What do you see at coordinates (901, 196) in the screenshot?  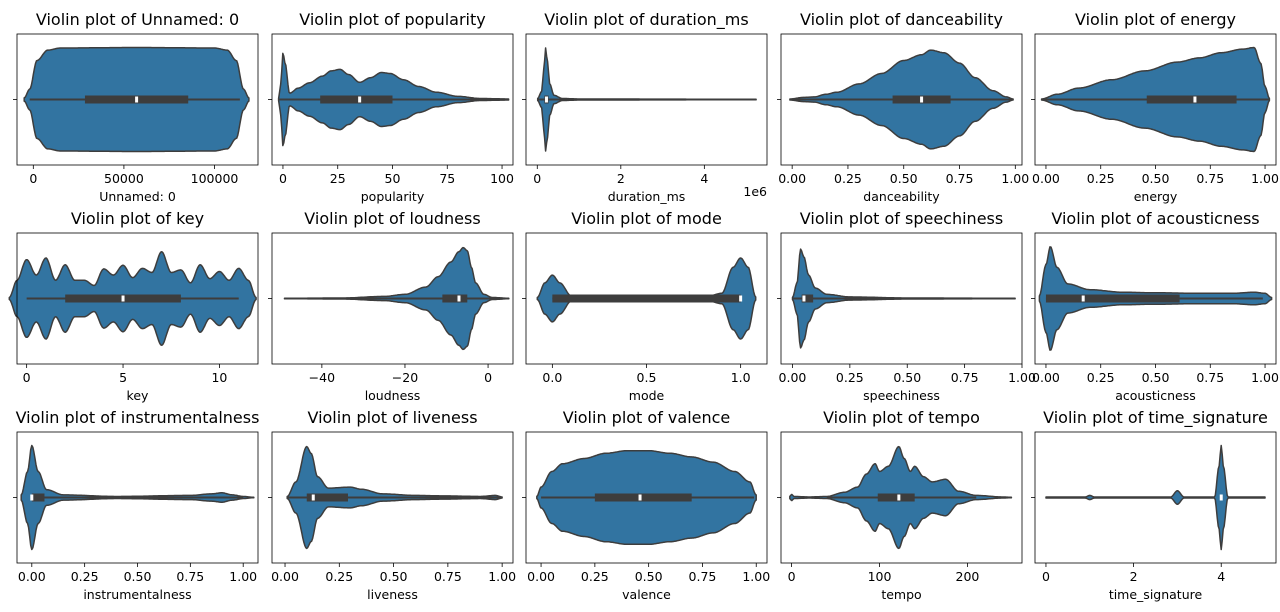 I see `x-axis-label: danceability` at bounding box center [901, 196].